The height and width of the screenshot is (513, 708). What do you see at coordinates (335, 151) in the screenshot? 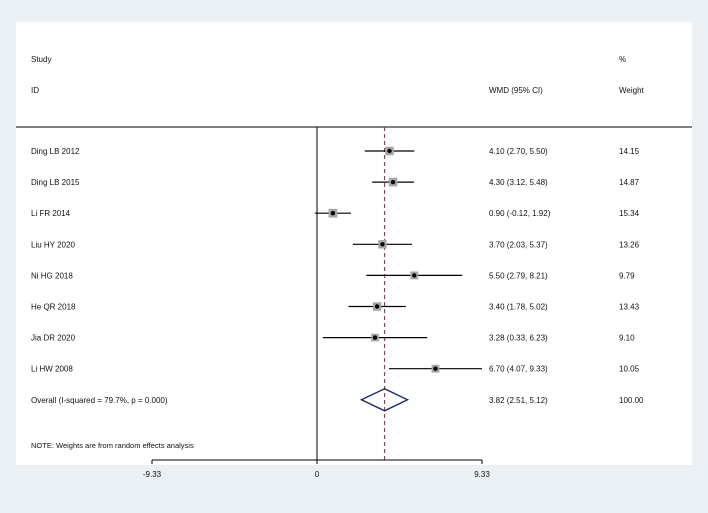
I see `study-row: Ding LB 2012 4.10 (2.70, 5.50) 14.15` at bounding box center [335, 151].